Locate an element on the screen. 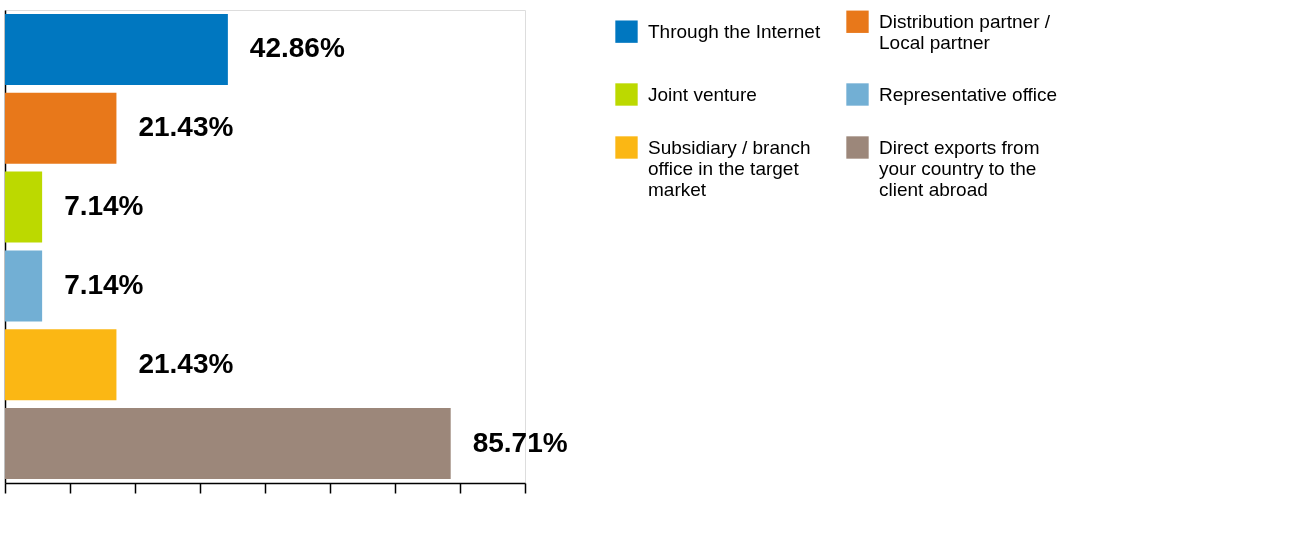  legend-label: Direct exports from your country to the client abroad is located at coordinates (959, 168).